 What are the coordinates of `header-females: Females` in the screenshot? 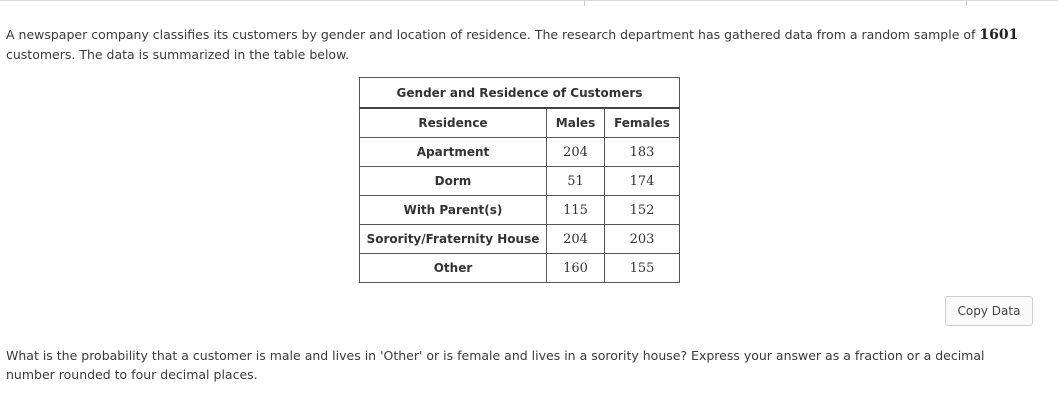 It's located at (642, 122).